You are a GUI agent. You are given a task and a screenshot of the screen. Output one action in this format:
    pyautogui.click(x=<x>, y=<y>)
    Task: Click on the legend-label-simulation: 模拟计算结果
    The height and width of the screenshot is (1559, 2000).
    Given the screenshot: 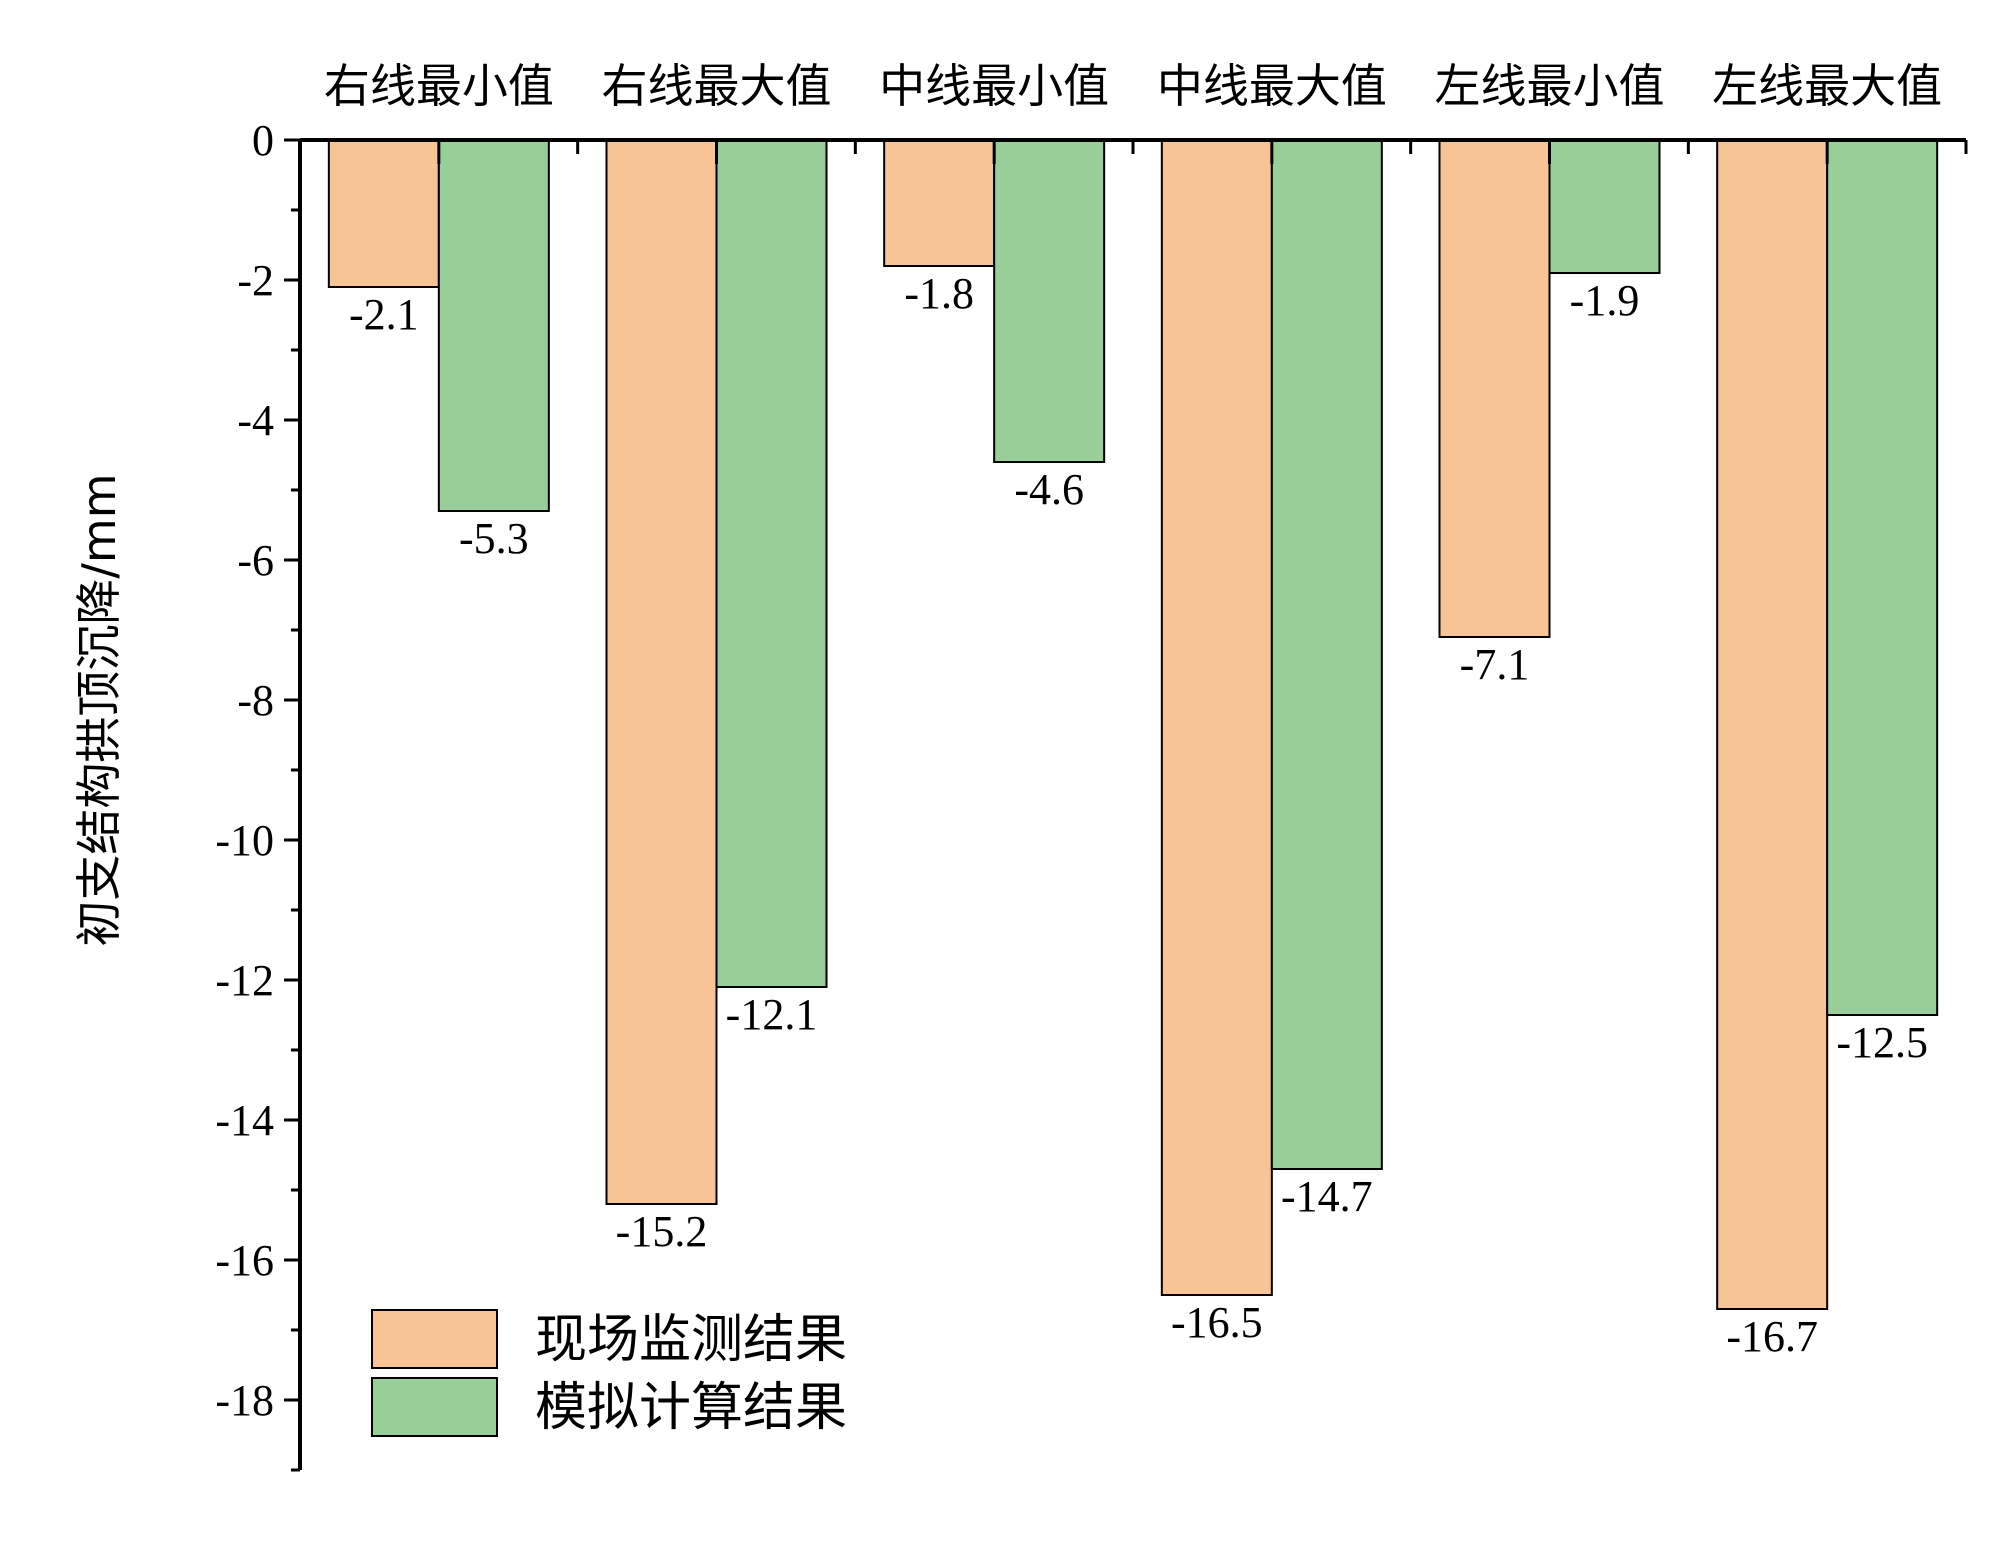 What is the action you would take?
    pyautogui.click(x=691, y=1408)
    